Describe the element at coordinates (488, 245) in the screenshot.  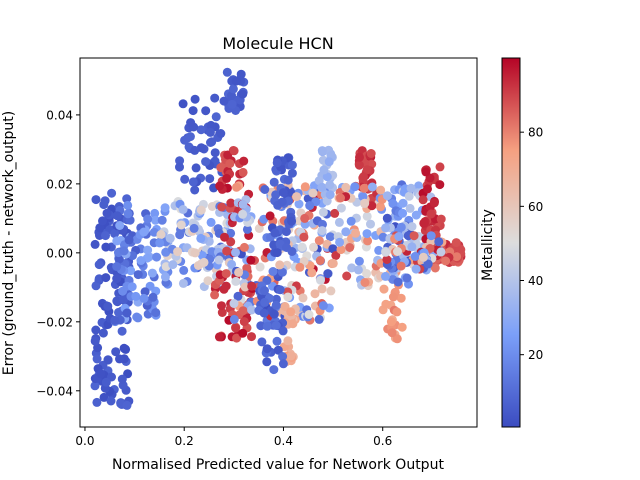
I see `colorbar-label: Metallicity` at that location.